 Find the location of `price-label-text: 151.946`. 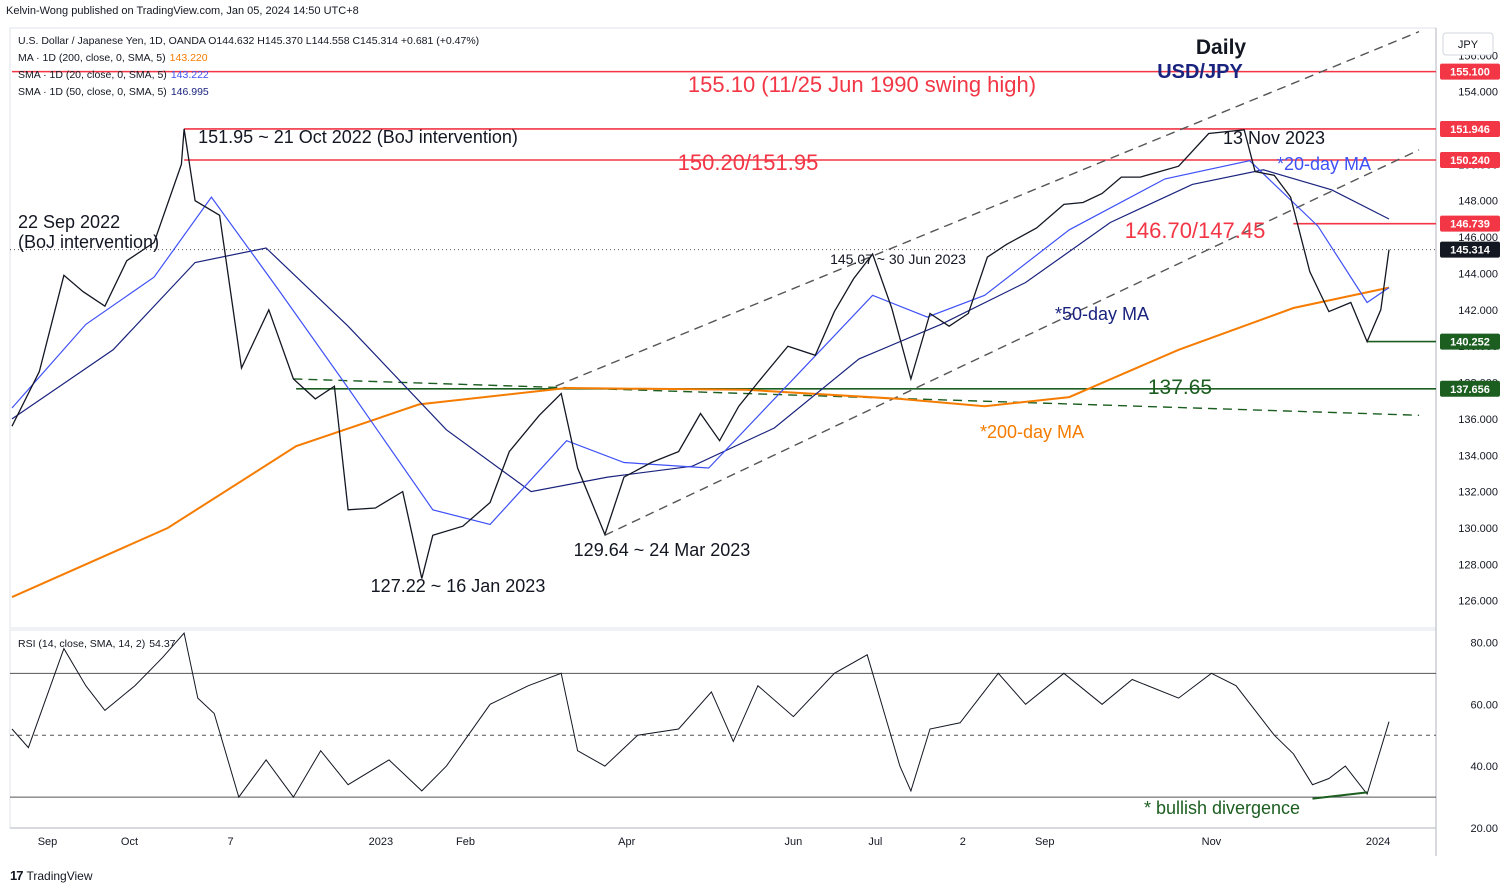

price-label-text: 151.946 is located at coordinates (1470, 130).